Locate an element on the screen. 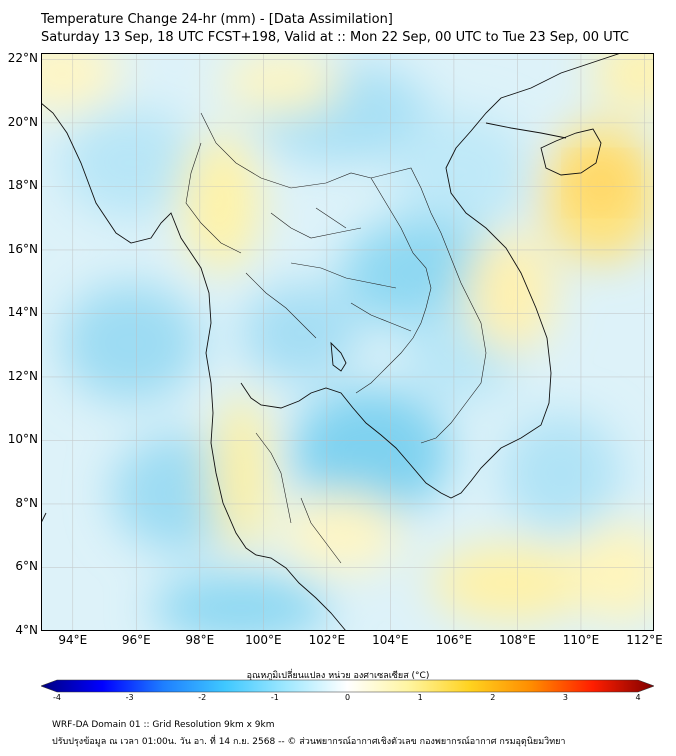  lat-label: 12°N is located at coordinates (22, 375).